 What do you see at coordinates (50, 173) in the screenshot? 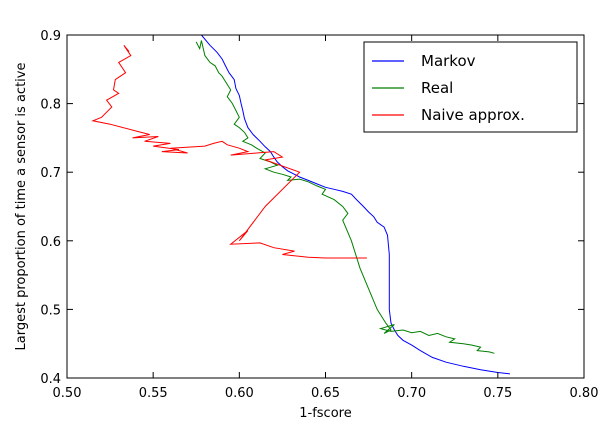
I see `y-tick-label: 0.7` at bounding box center [50, 173].